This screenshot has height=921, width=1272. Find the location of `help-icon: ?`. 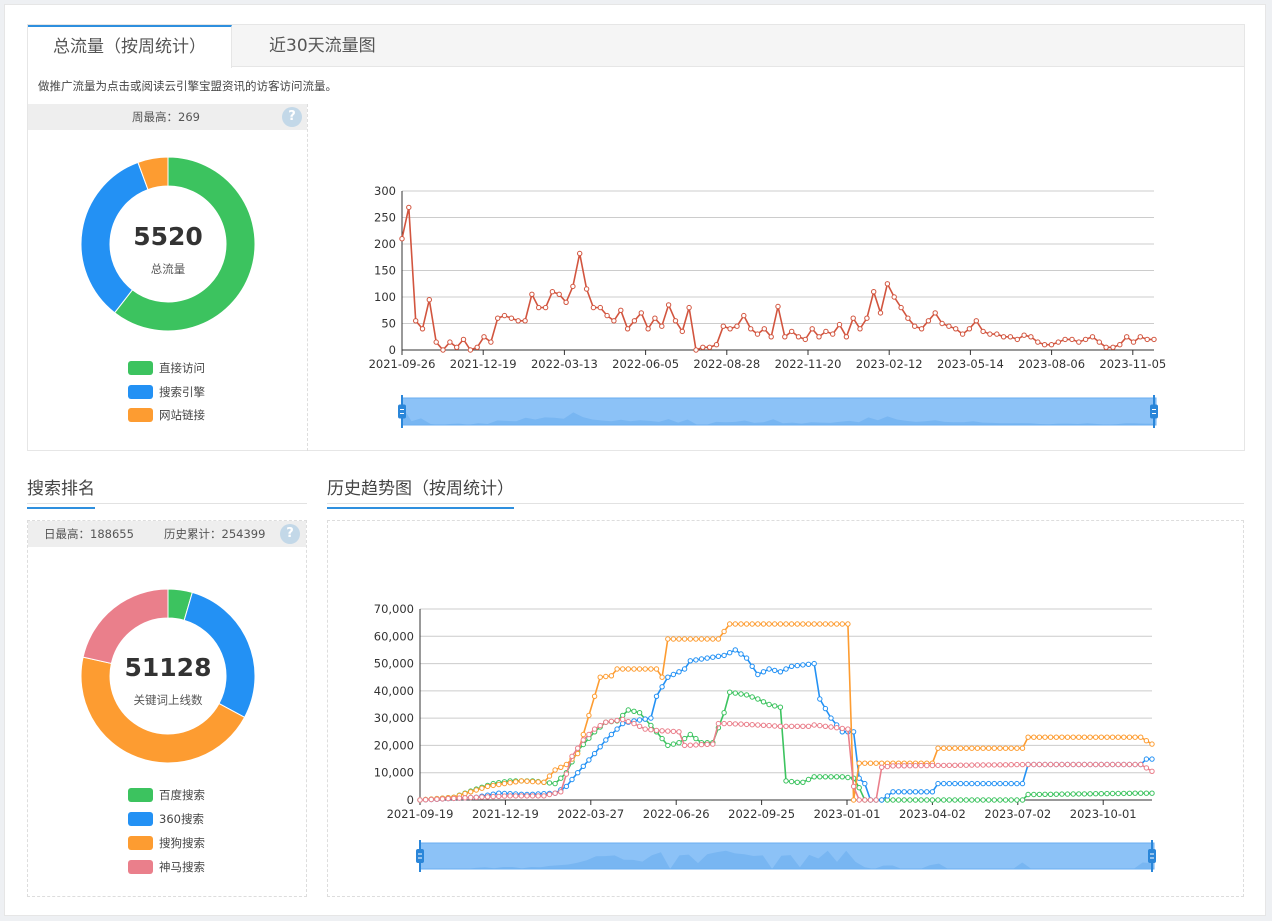

help-icon: ? is located at coordinates (292, 117).